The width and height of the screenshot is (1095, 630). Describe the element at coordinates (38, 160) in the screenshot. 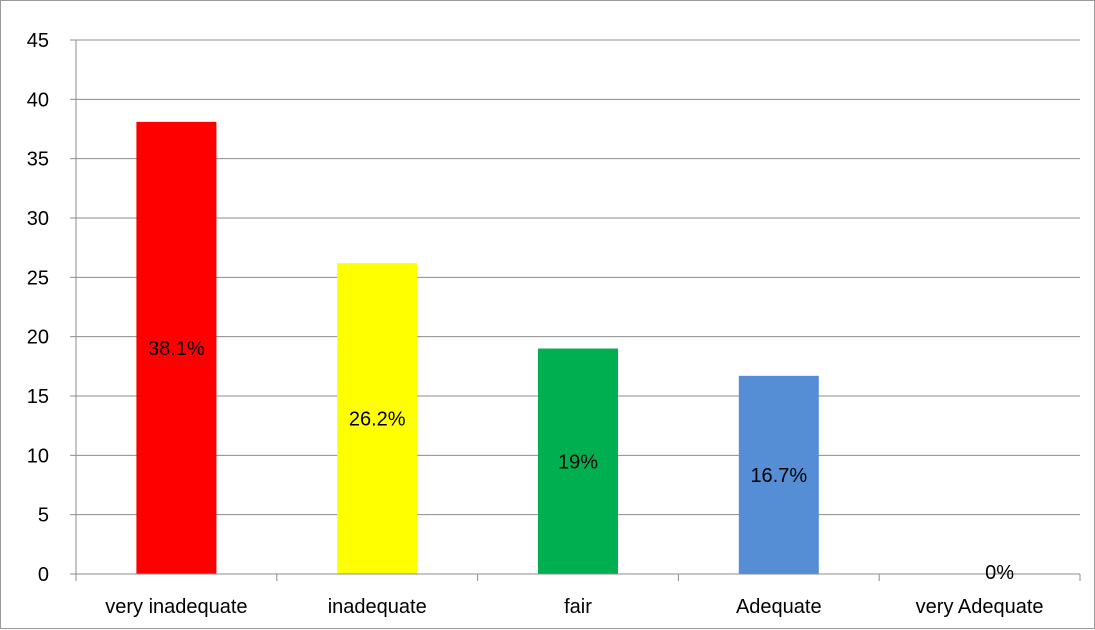

I see `y-tick-label: 35` at that location.